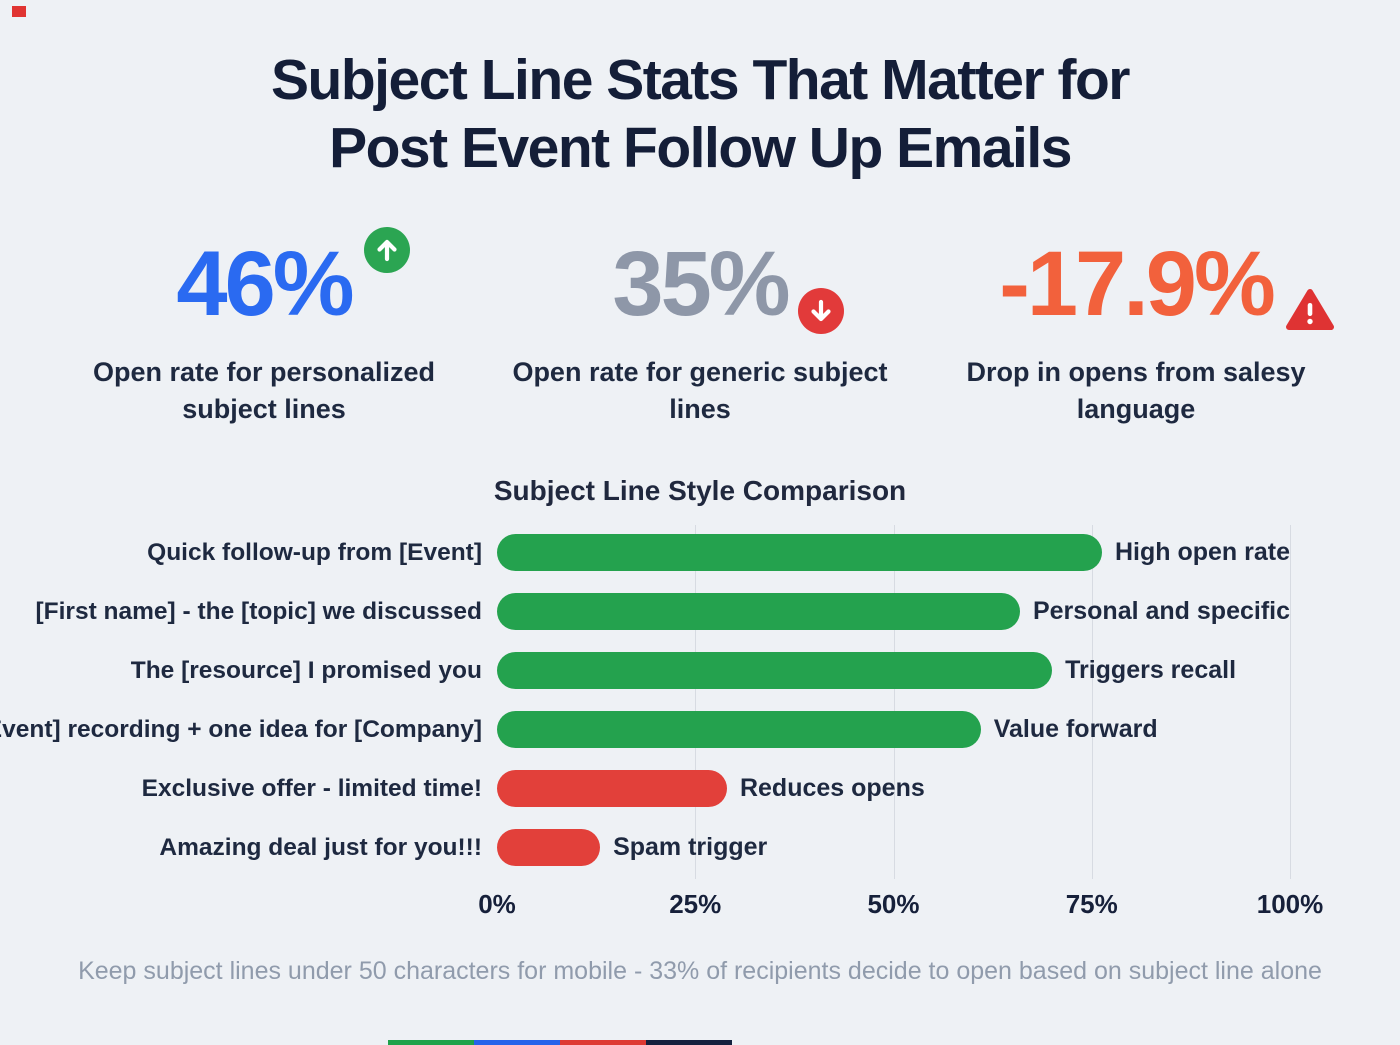  What do you see at coordinates (19, 11) in the screenshot?
I see `corner-mark` at bounding box center [19, 11].